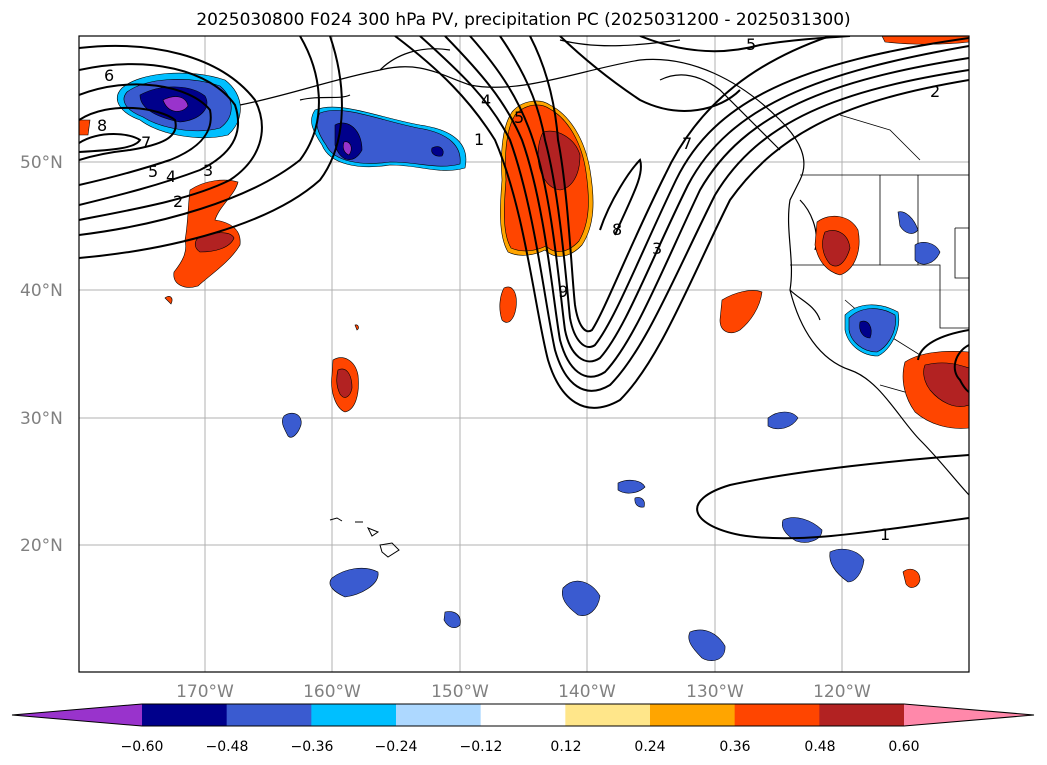  What do you see at coordinates (523, 692) in the screenshot?
I see `longitude-labels: 170°W 160°W 150°W 140°W 130°W 120°W` at bounding box center [523, 692].